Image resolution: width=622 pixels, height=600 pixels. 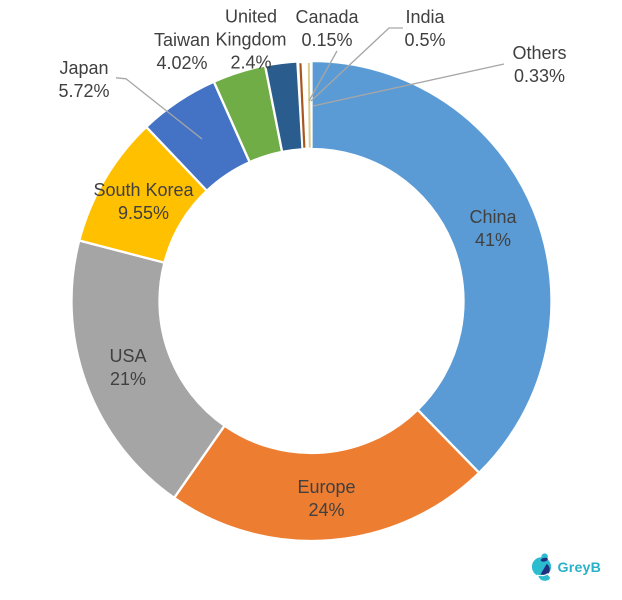 What do you see at coordinates (580, 568) in the screenshot?
I see `svg-text: GreyB` at bounding box center [580, 568].